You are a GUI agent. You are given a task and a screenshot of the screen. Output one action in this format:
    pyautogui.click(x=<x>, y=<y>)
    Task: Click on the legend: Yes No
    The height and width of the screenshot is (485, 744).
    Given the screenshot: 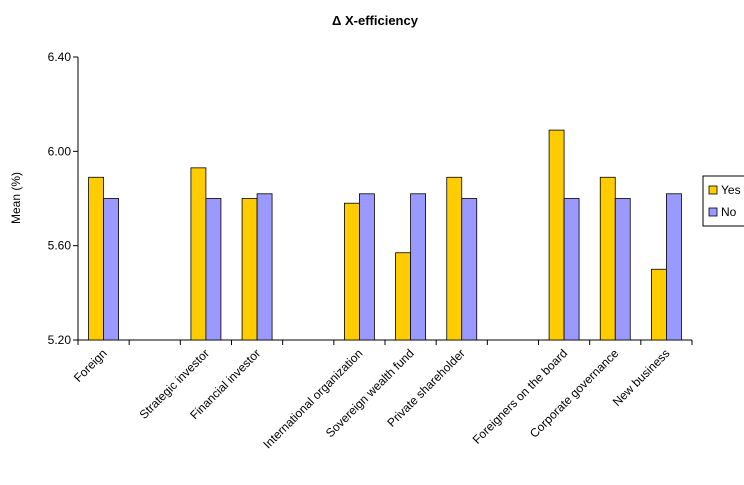 What is the action you would take?
    pyautogui.click(x=723, y=201)
    